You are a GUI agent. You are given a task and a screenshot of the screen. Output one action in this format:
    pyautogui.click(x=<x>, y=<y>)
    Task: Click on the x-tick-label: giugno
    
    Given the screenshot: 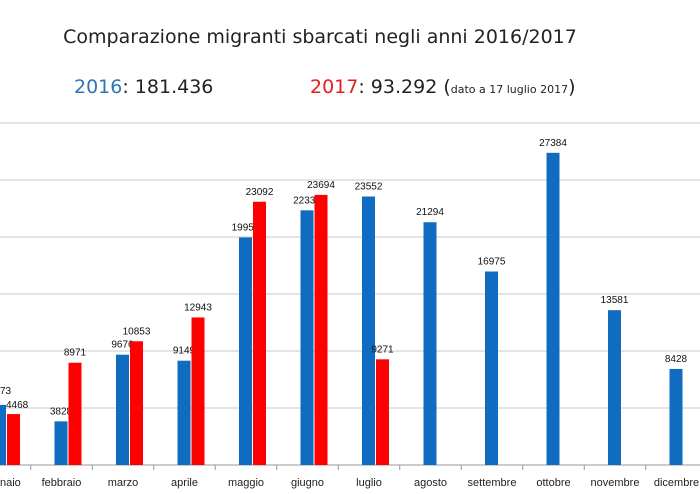 What is the action you would take?
    pyautogui.click(x=307, y=483)
    